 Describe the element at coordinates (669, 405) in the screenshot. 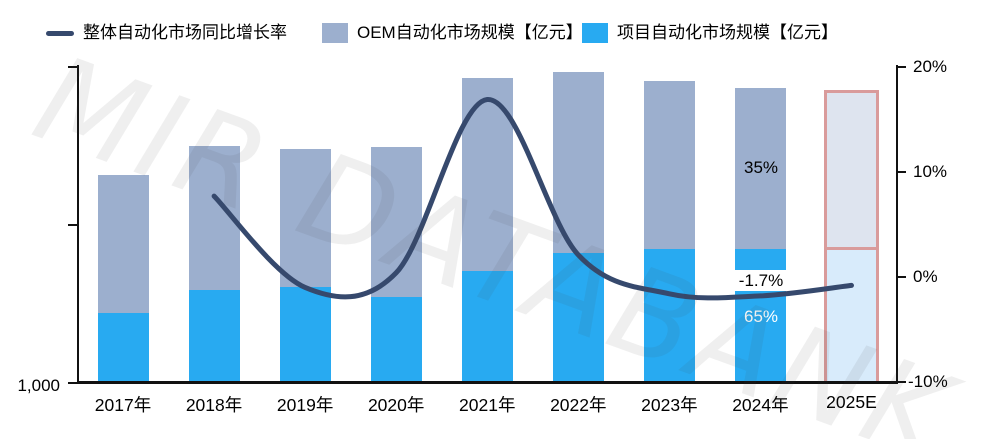

I see `x-axis-label-2023年: 2023年` at that location.